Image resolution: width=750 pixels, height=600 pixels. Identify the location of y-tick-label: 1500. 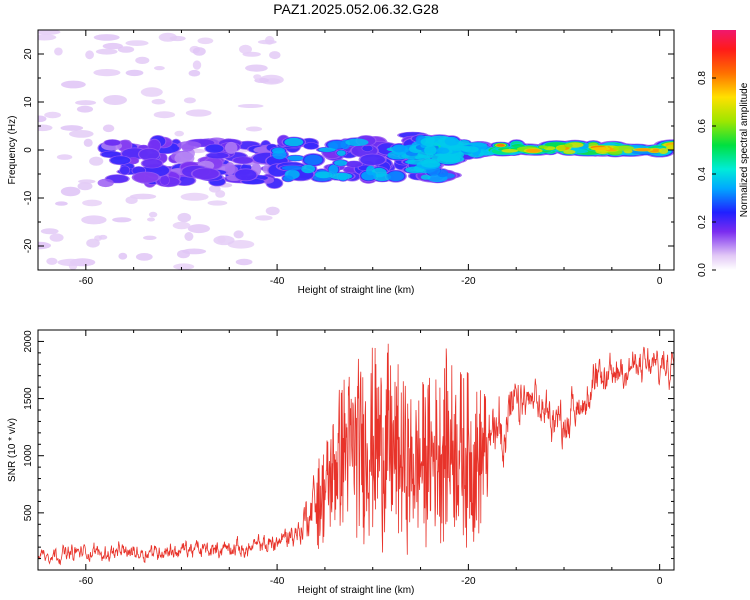
(28, 398).